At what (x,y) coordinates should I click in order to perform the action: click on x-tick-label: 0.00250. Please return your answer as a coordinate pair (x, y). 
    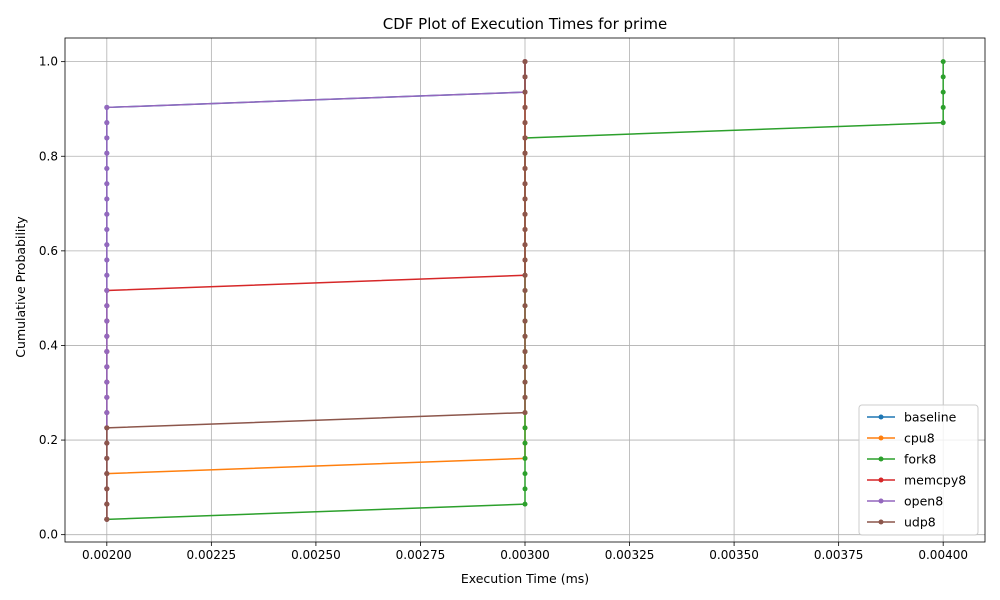
    Looking at the image, I should click on (316, 555).